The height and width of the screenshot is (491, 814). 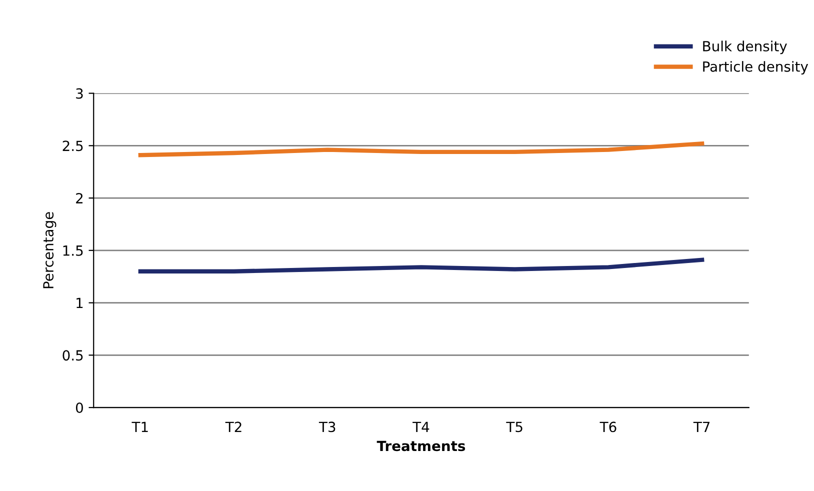 I want to click on x-tick-label: T5, so click(x=514, y=427).